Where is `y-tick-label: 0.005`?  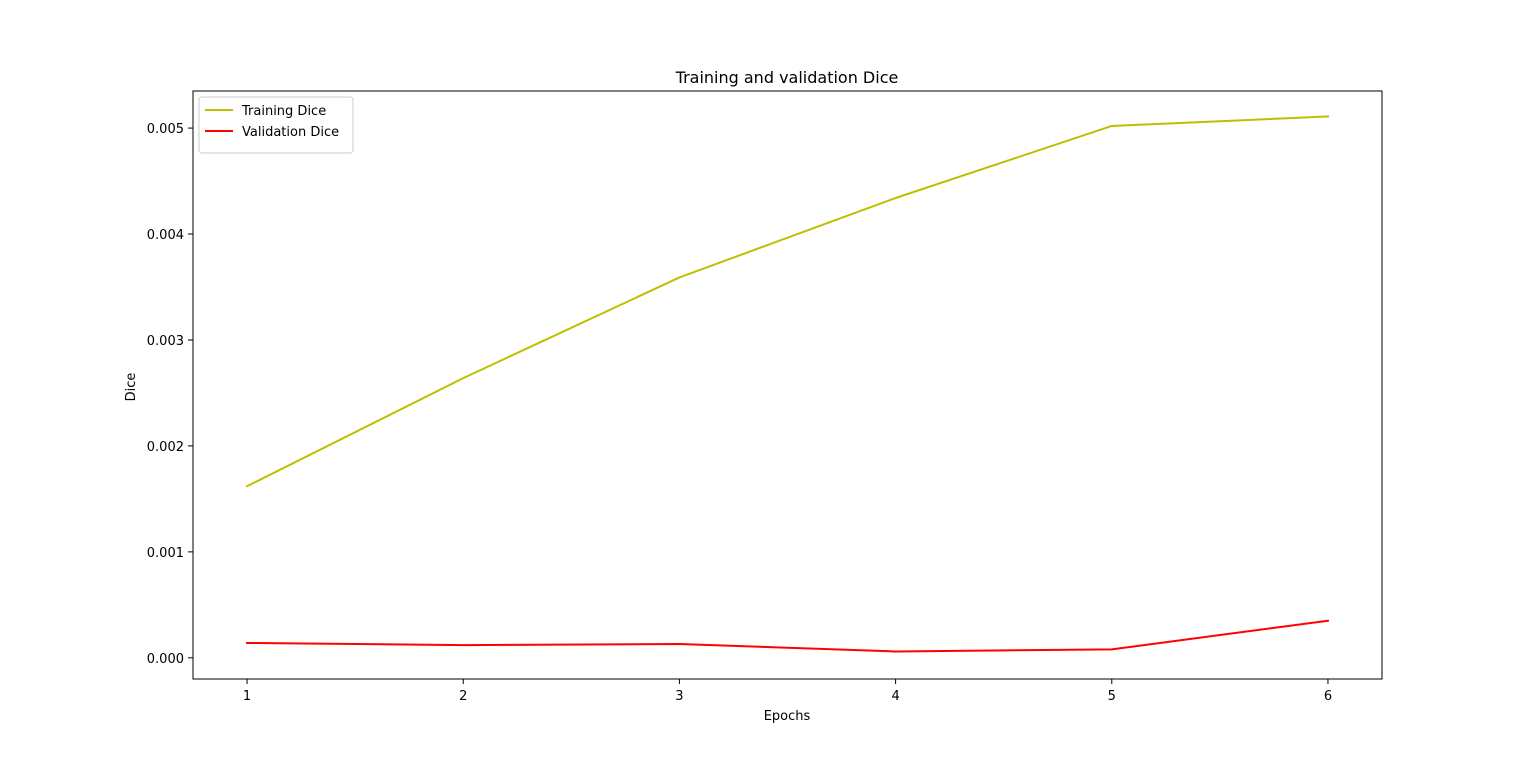 y-tick-label: 0.005 is located at coordinates (165, 129).